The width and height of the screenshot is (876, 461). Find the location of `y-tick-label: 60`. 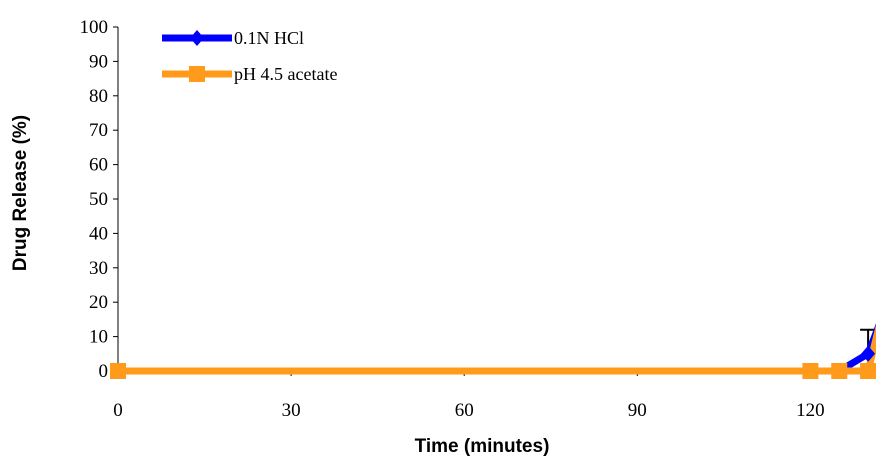

y-tick-label: 60 is located at coordinates (98, 165).